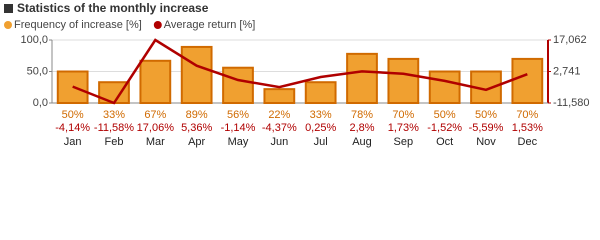 This screenshot has width=600, height=240. Describe the element at coordinates (155, 115) in the screenshot. I see `bar-value-label: 67%` at that location.